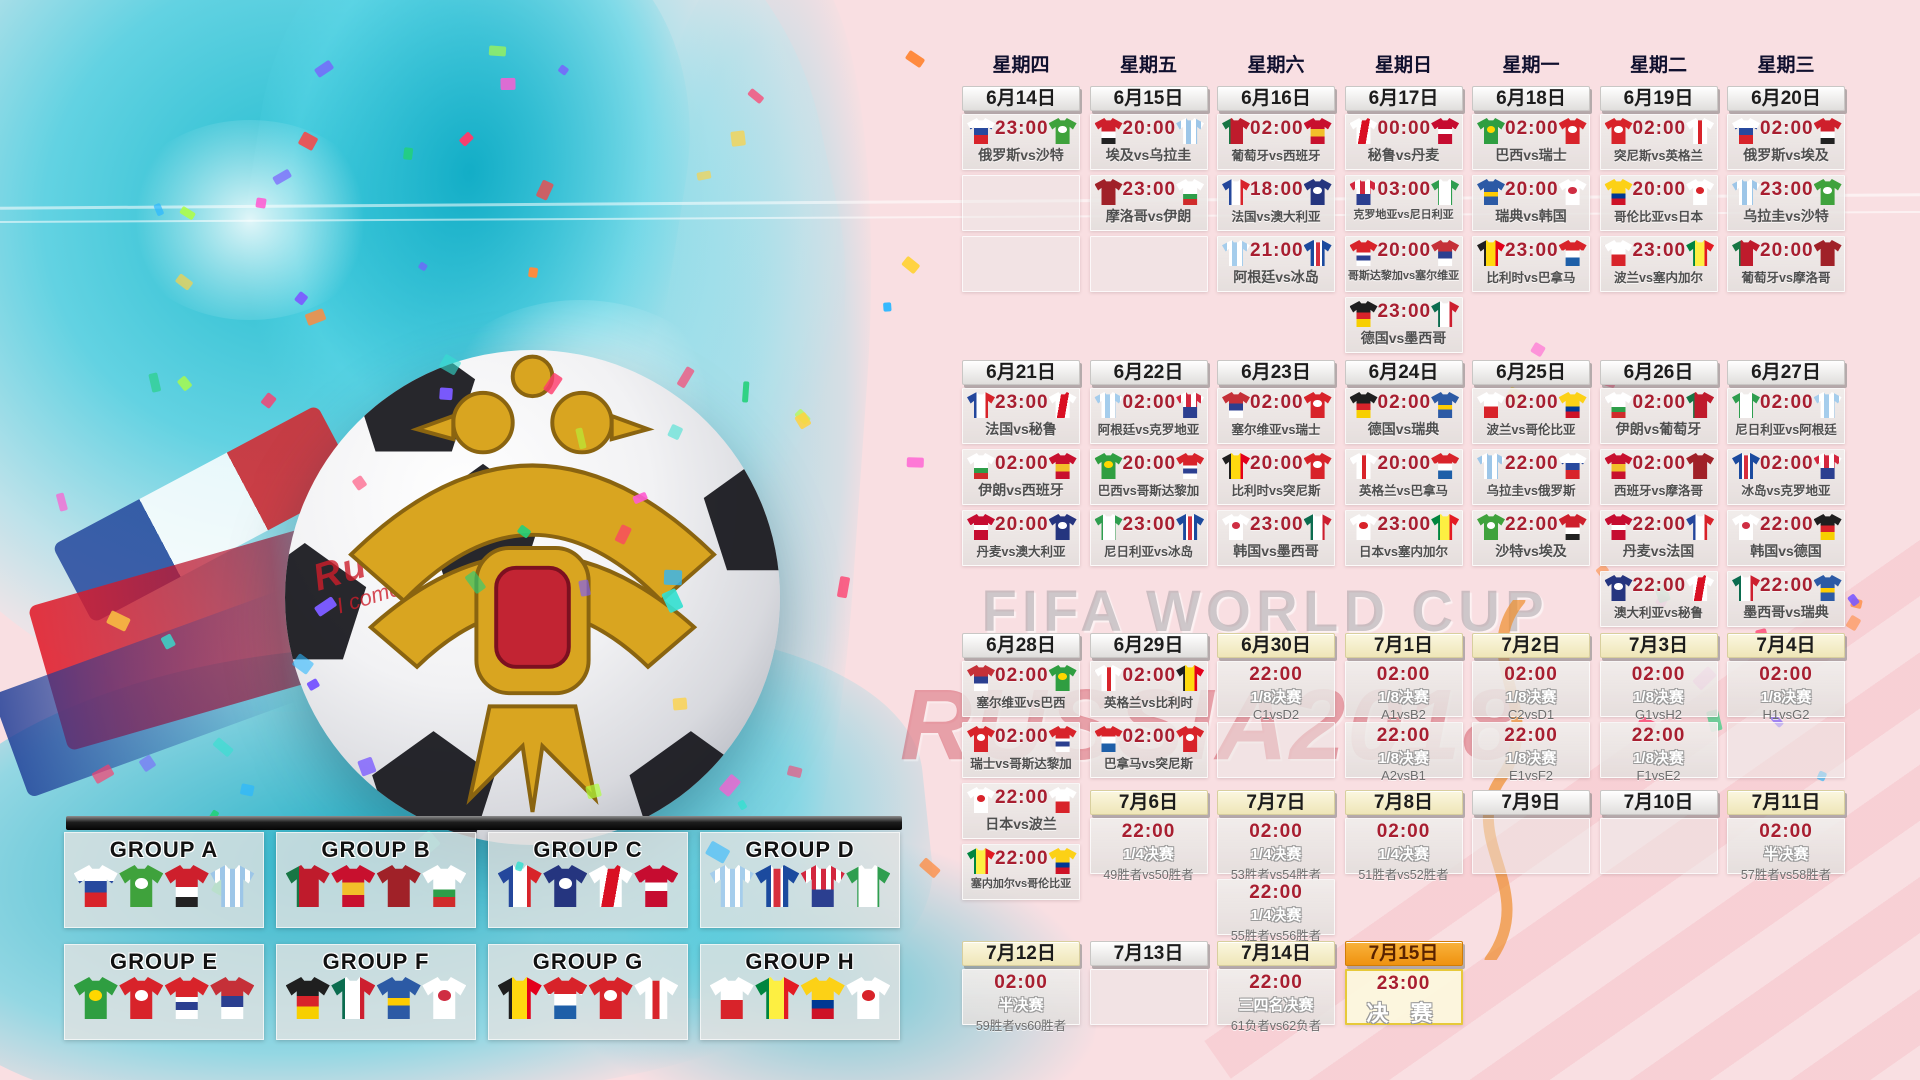  What do you see at coordinates (1021, 142) in the screenshot?
I see `match-cell: 23:00 俄罗斯vs沙特` at bounding box center [1021, 142].